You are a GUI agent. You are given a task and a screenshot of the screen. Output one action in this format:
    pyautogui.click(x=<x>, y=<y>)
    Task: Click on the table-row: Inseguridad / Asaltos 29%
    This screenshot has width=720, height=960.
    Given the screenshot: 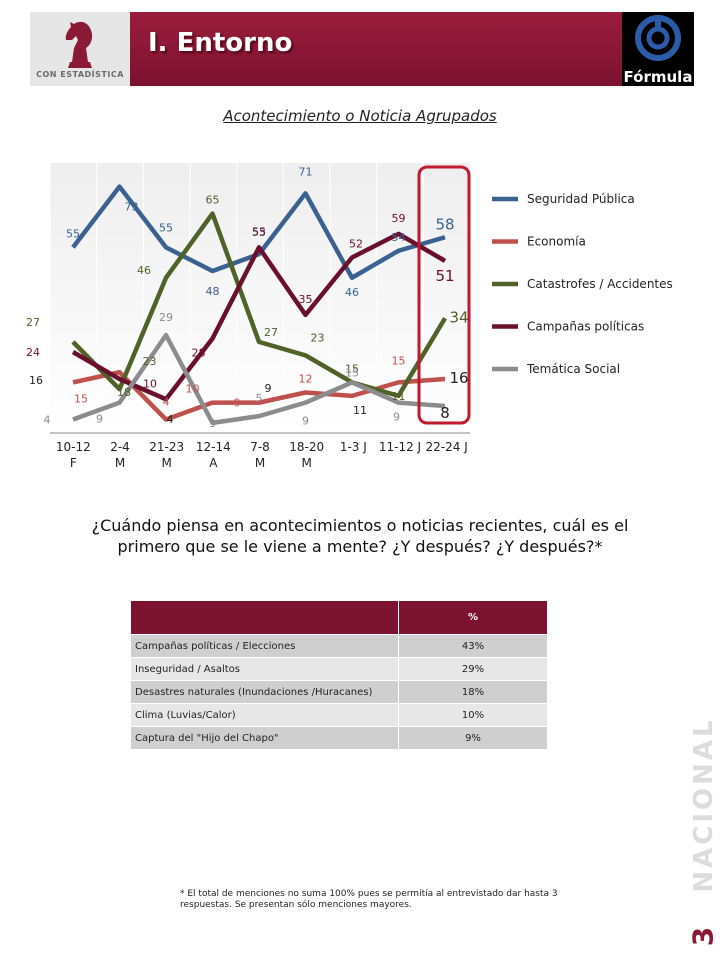 What is the action you would take?
    pyautogui.click(x=339, y=669)
    